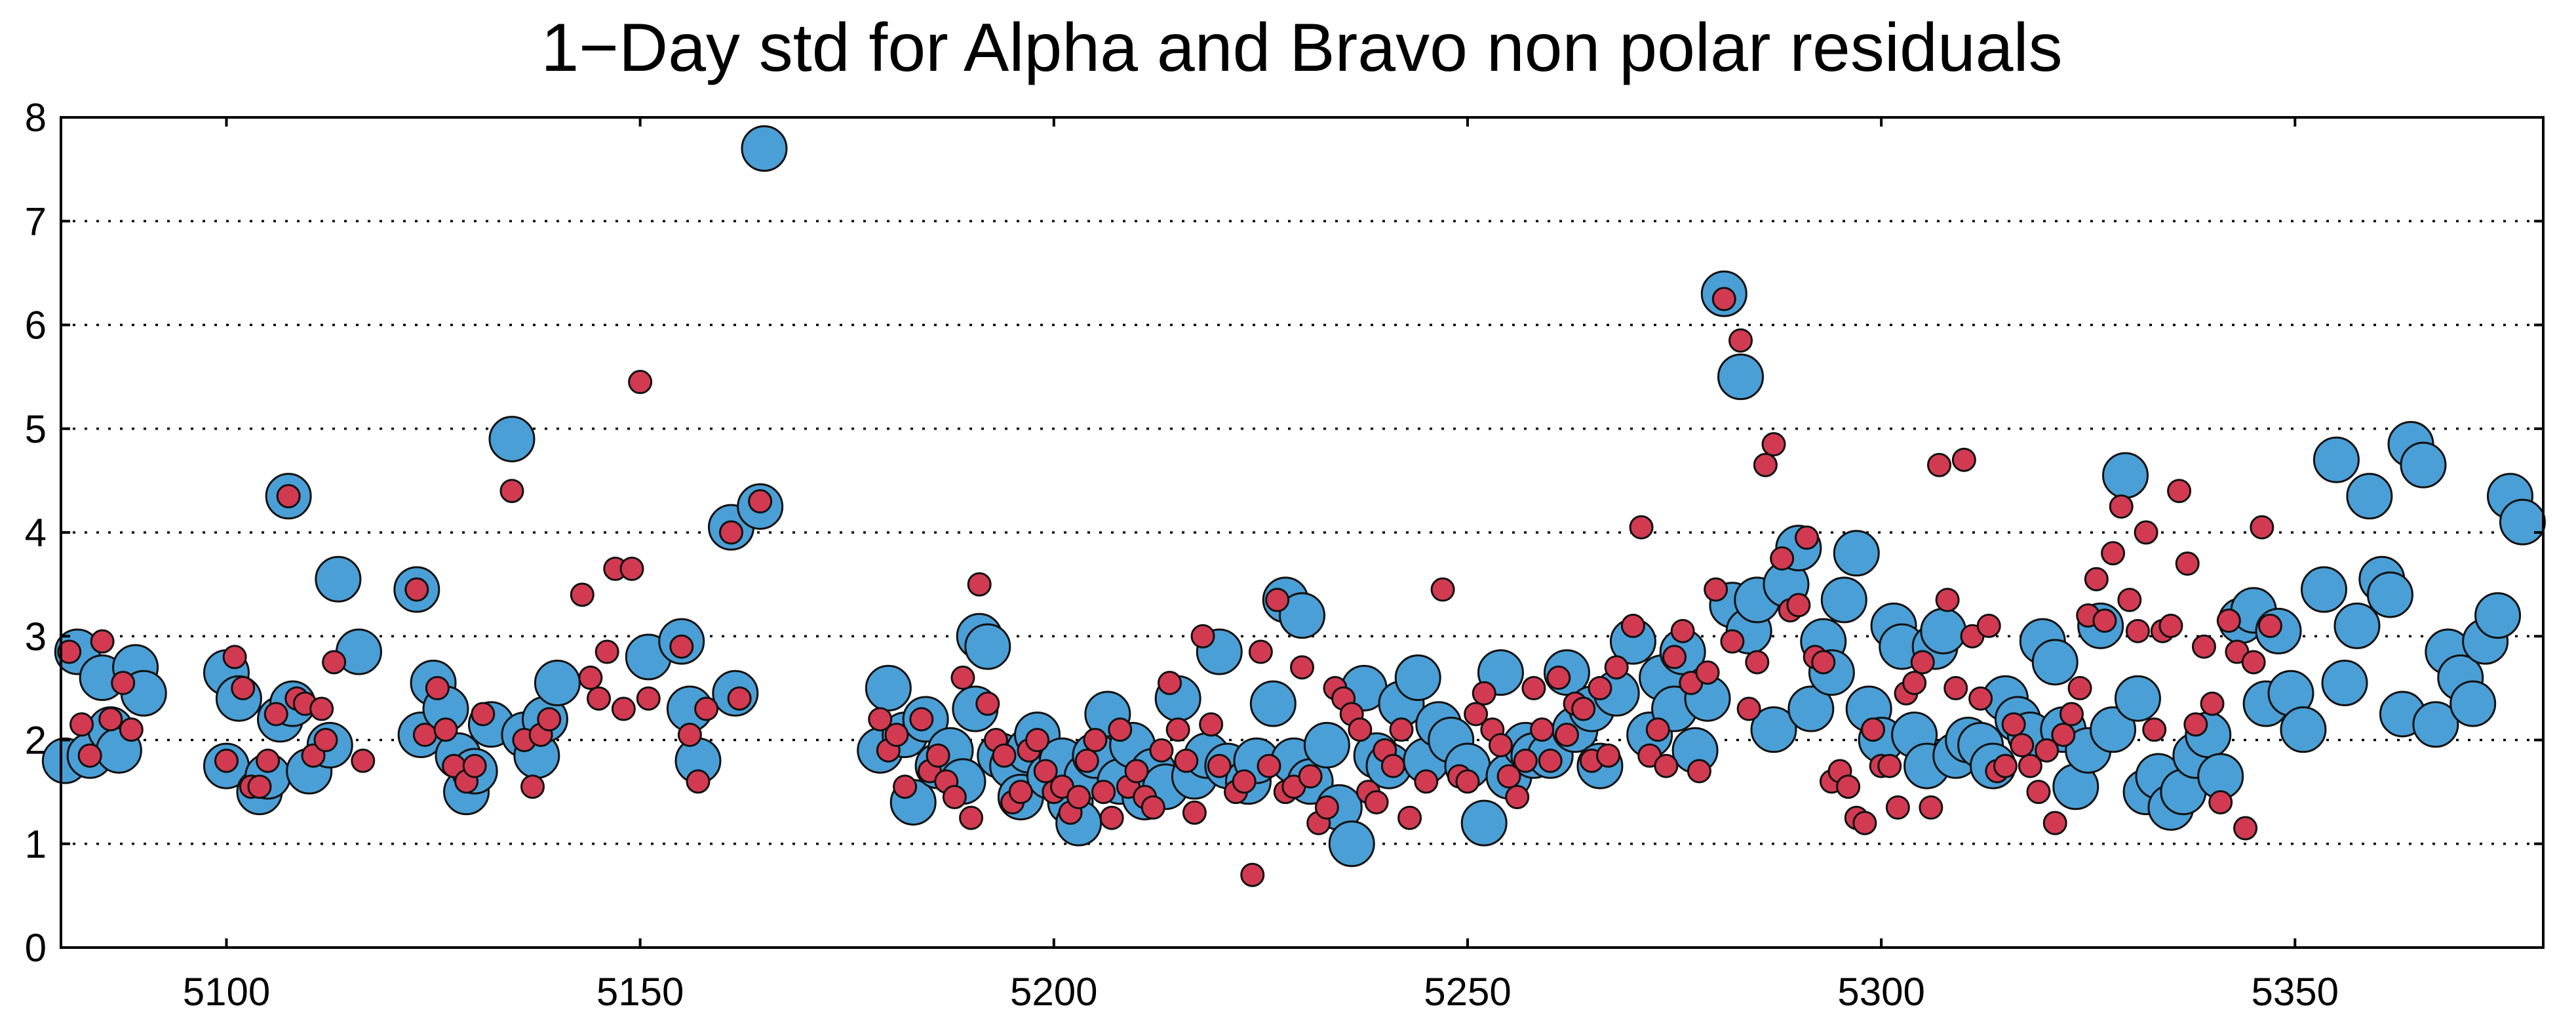 The image size is (2576, 1021). What do you see at coordinates (2295, 992) in the screenshot?
I see `x-tick-label: 5350` at bounding box center [2295, 992].